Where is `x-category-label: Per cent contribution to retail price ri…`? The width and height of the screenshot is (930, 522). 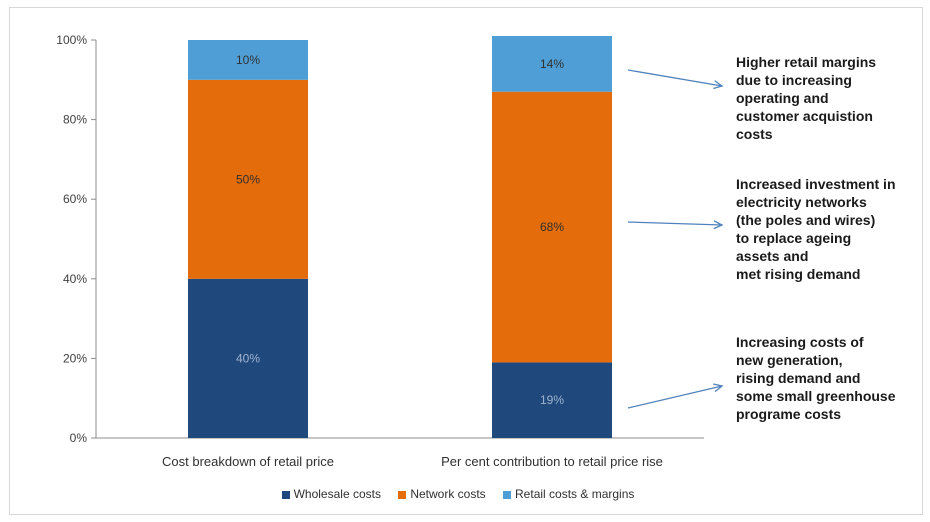
x-category-label: Per cent contribution to retail price ri… is located at coordinates (552, 461).